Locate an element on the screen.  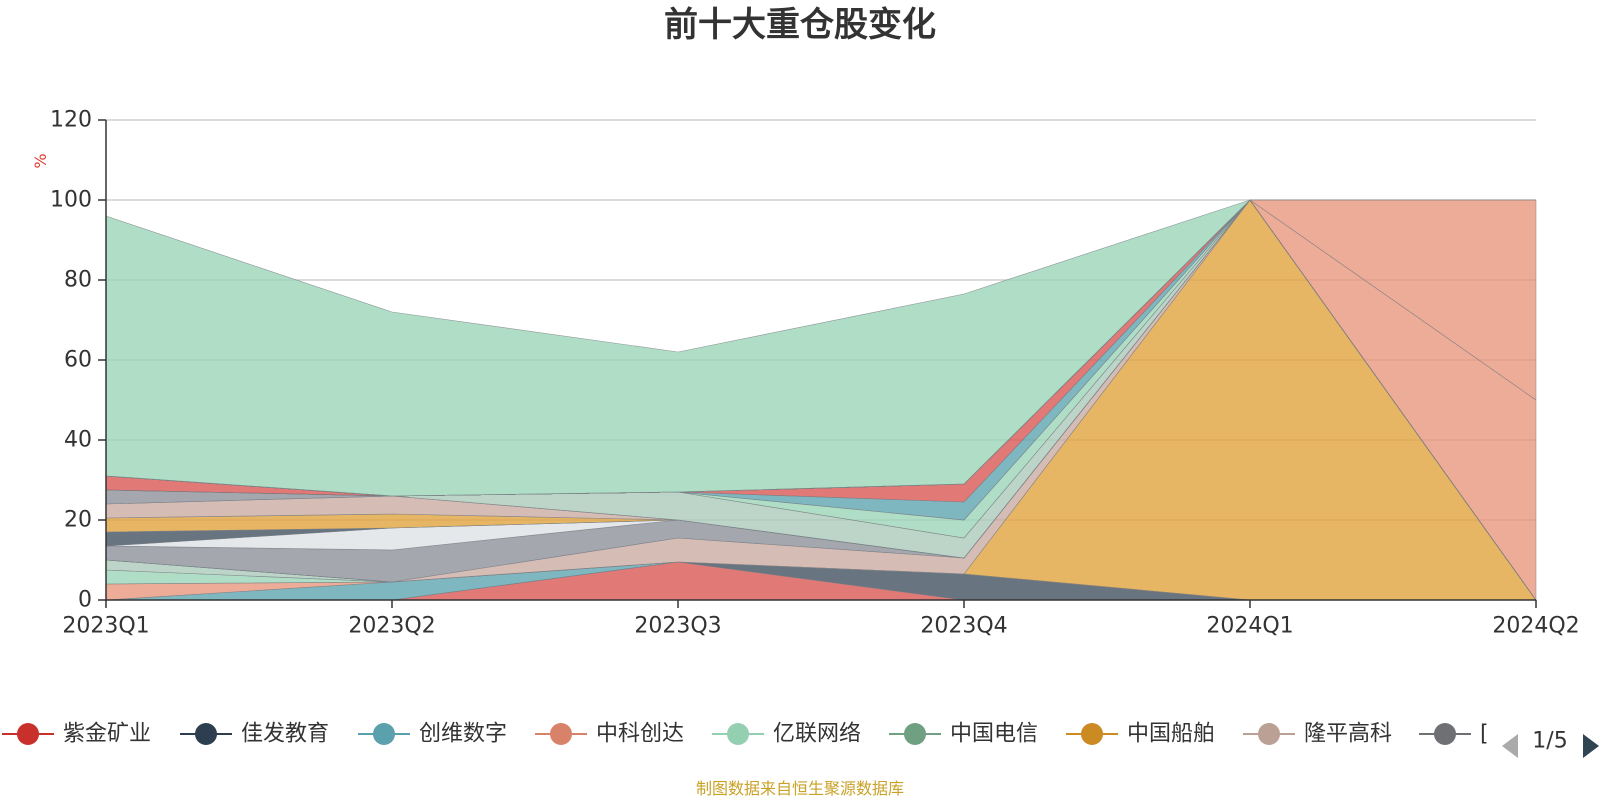
legend-label: 中科创达 is located at coordinates (640, 734).